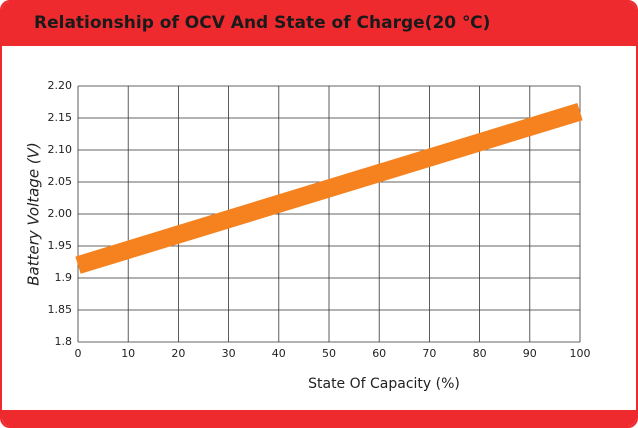 Image resolution: width=638 pixels, height=428 pixels. What do you see at coordinates (429, 353) in the screenshot?
I see `x-tick-label: 70` at bounding box center [429, 353].